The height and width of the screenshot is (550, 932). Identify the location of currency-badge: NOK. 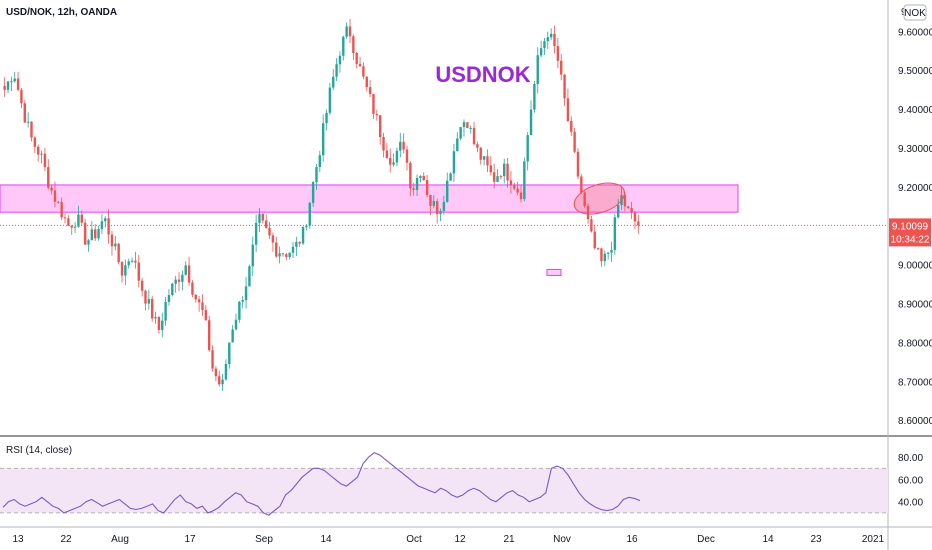
(915, 13).